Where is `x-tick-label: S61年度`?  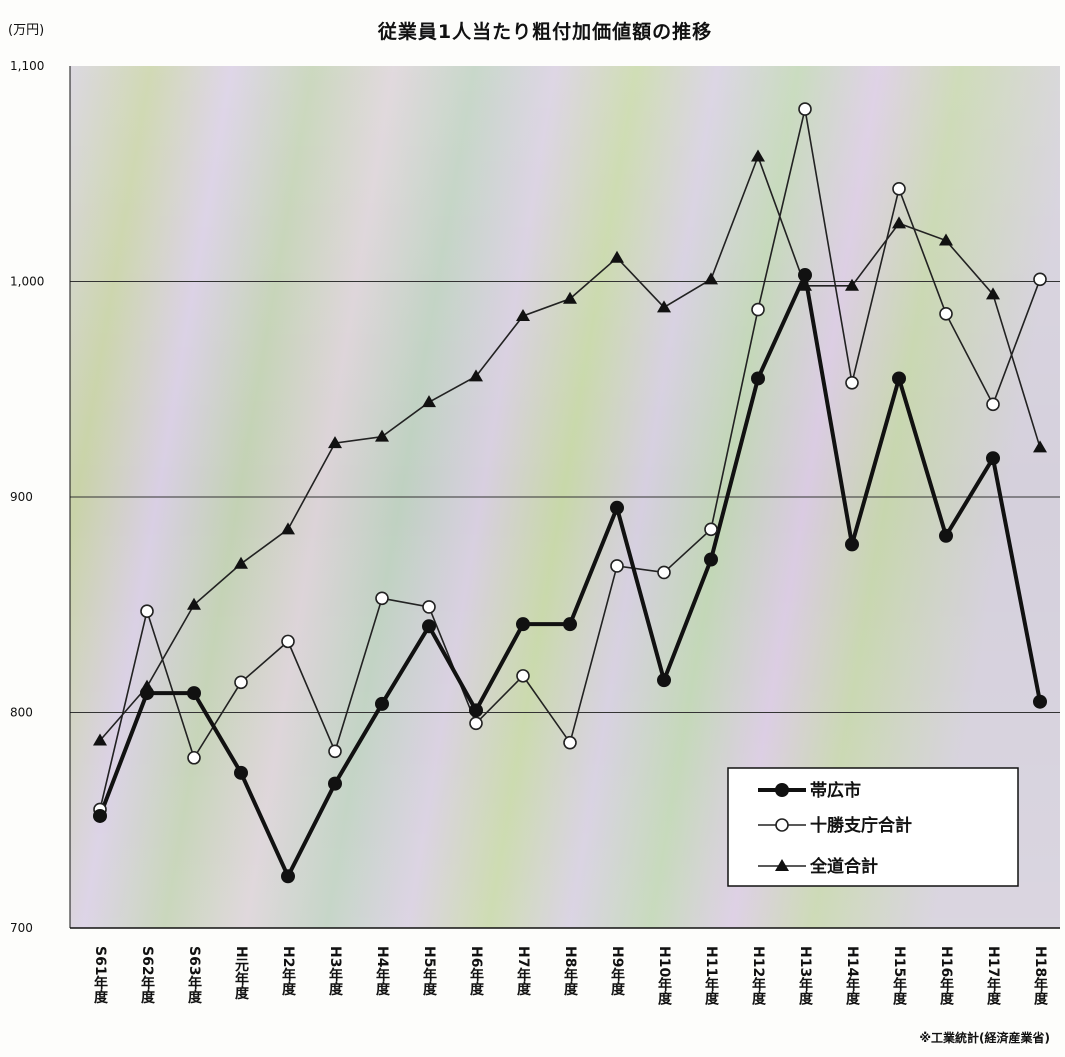
x-tick-label: S61年度 is located at coordinates (100, 975).